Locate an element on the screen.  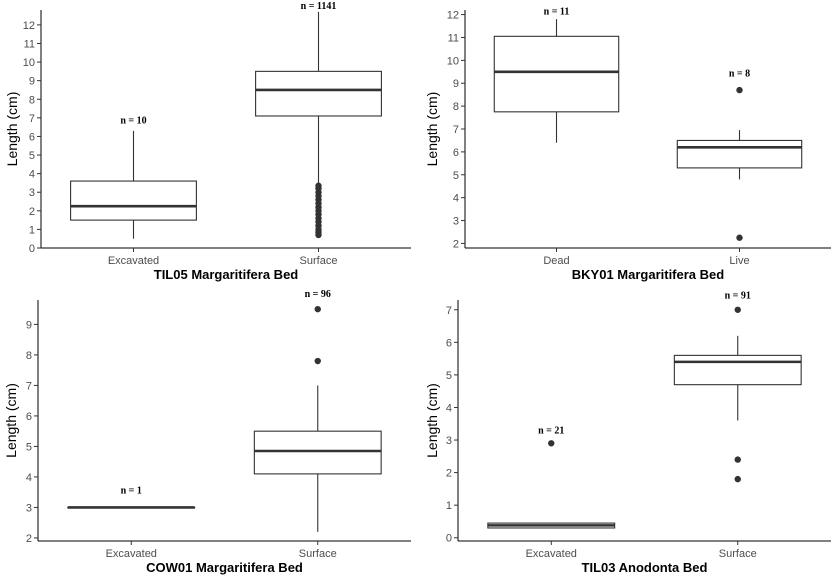
box-surface: n = 1141 is located at coordinates (318, 120).